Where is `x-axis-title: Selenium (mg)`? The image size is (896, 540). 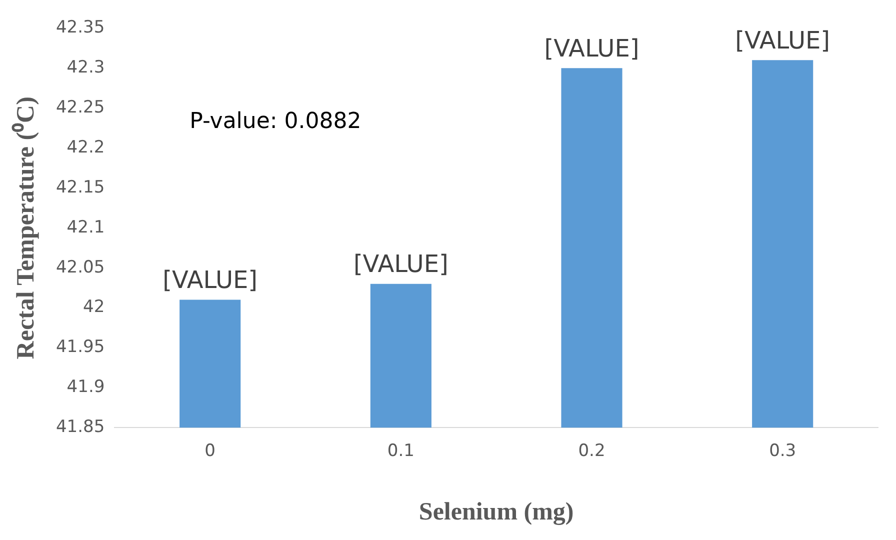
x-axis-title: Selenium (mg) is located at coordinates (496, 512).